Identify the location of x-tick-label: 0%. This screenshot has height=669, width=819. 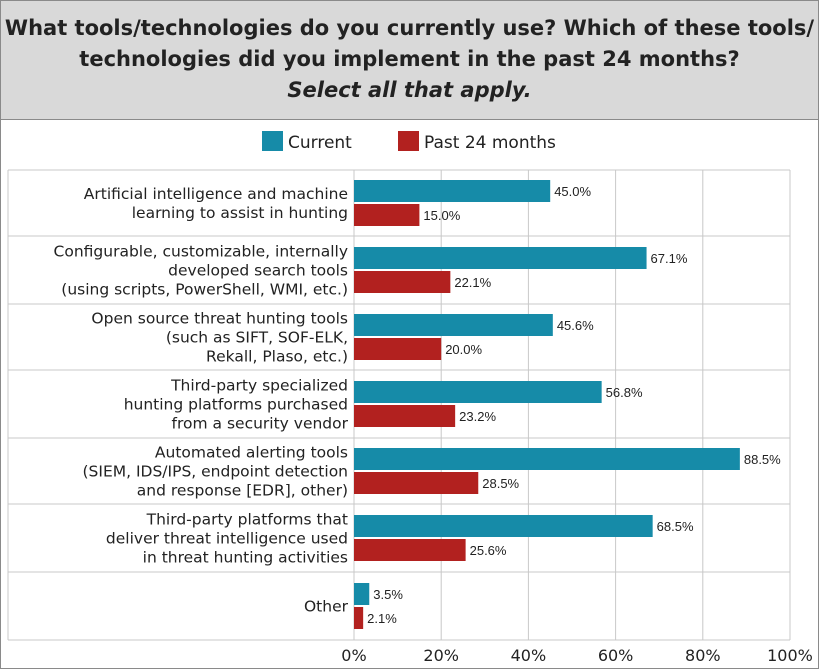
(353, 655).